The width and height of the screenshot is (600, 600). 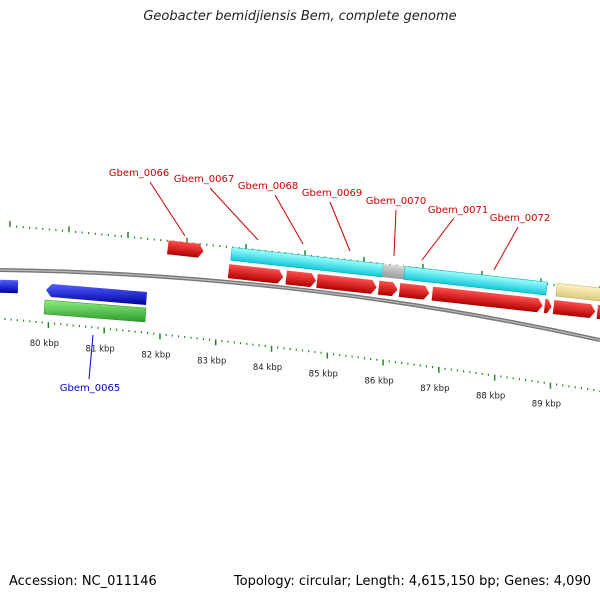 What do you see at coordinates (458, 210) in the screenshot?
I see `gene-label: Gbem_0071` at bounding box center [458, 210].